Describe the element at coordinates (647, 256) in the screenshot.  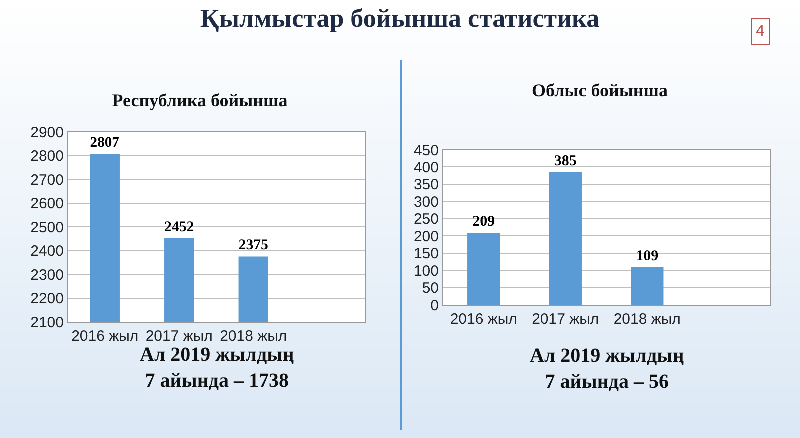
I see `data-label: 109` at that location.